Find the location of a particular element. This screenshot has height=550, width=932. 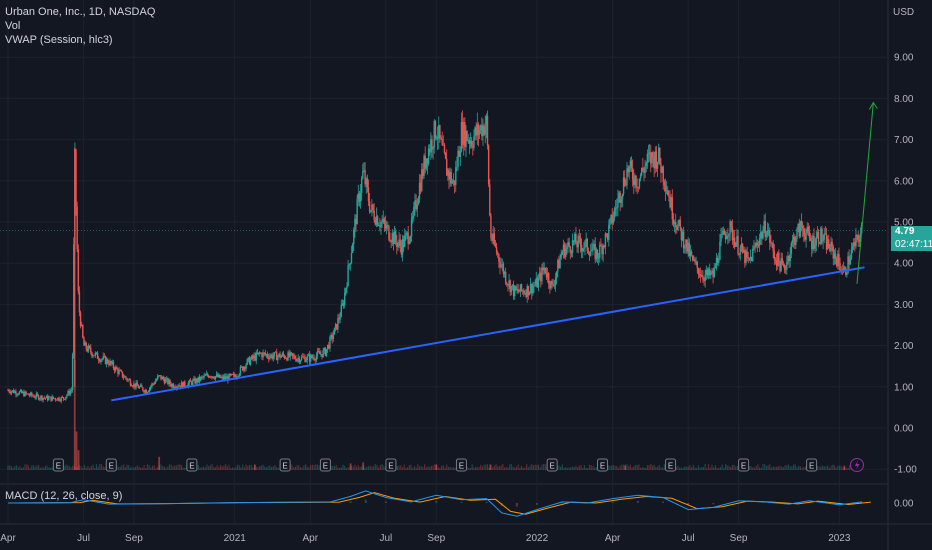

lightning-event-icon is located at coordinates (856, 465).